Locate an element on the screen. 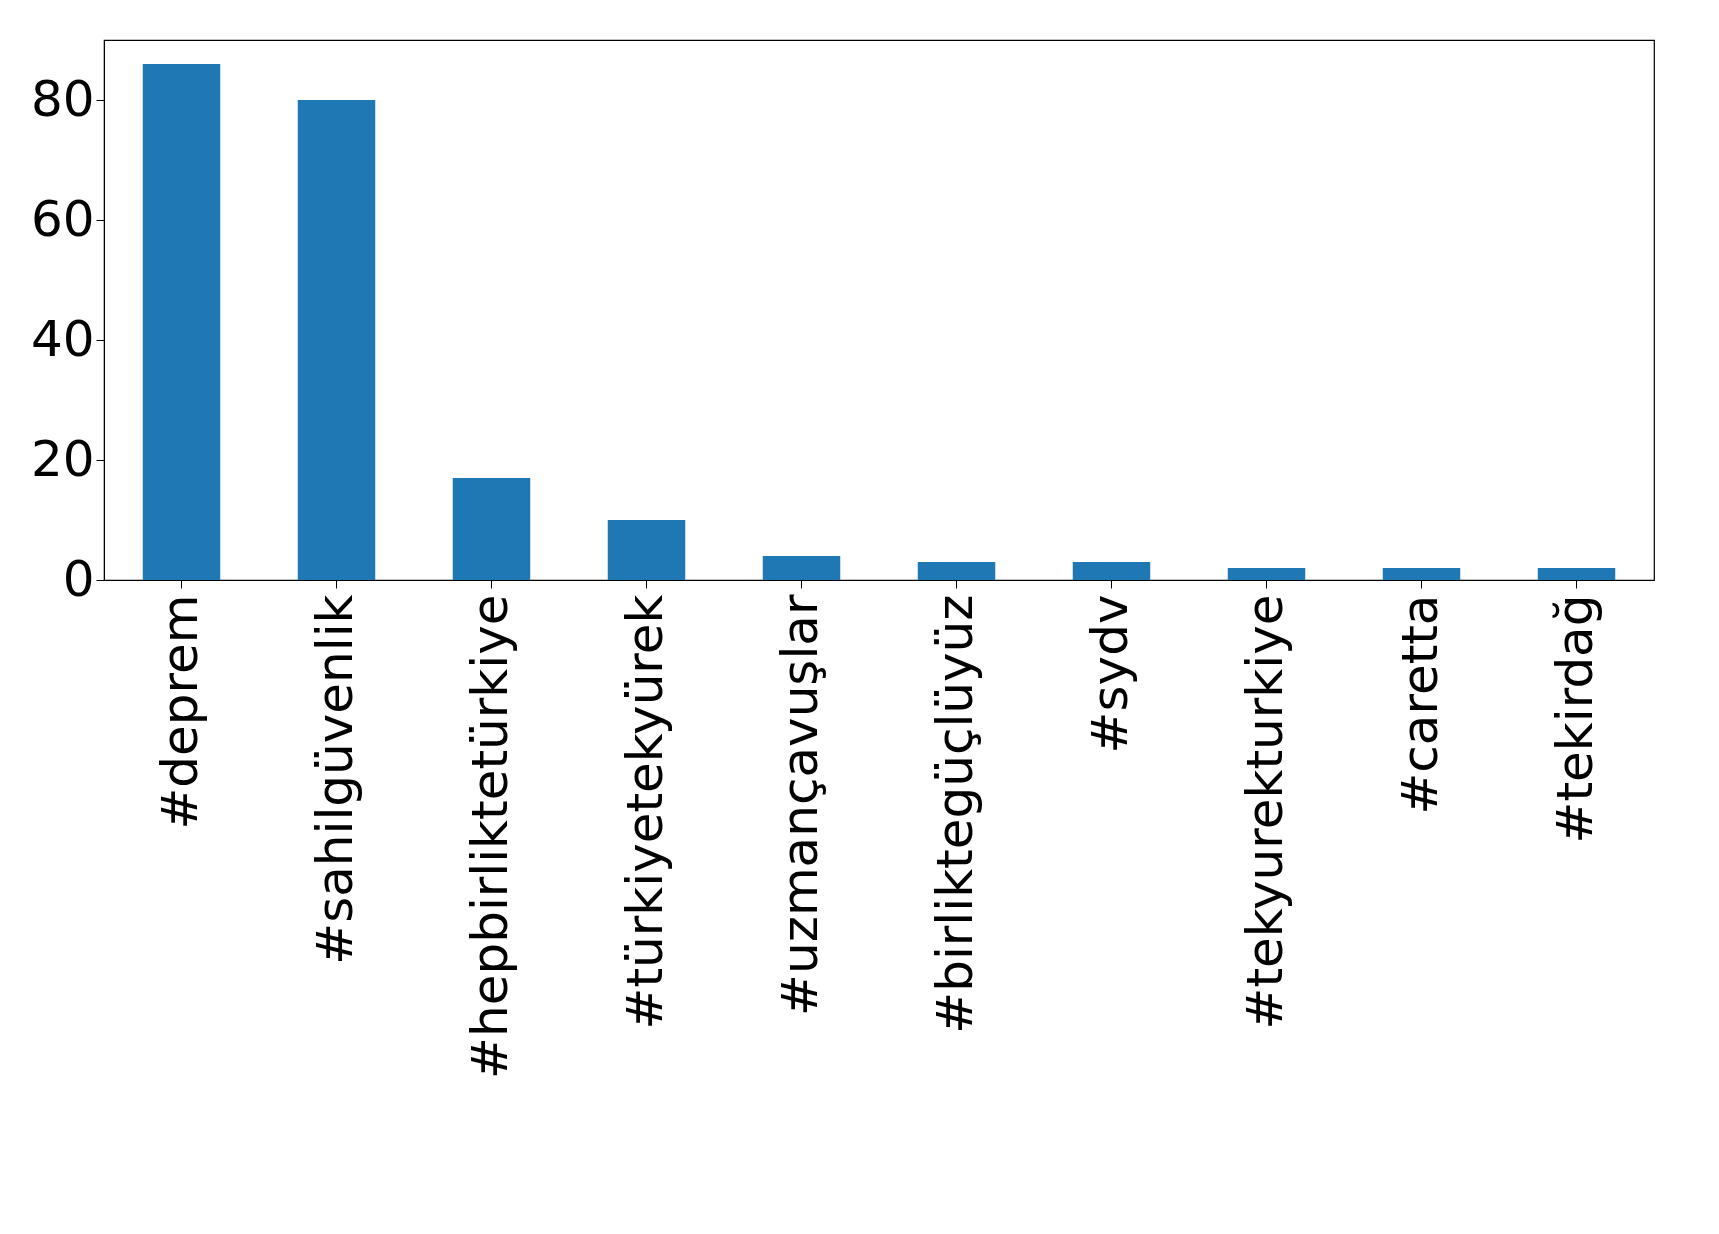 The image size is (1719, 1234). x-tick-label: #birliktegüçlüyüz is located at coordinates (954, 814).